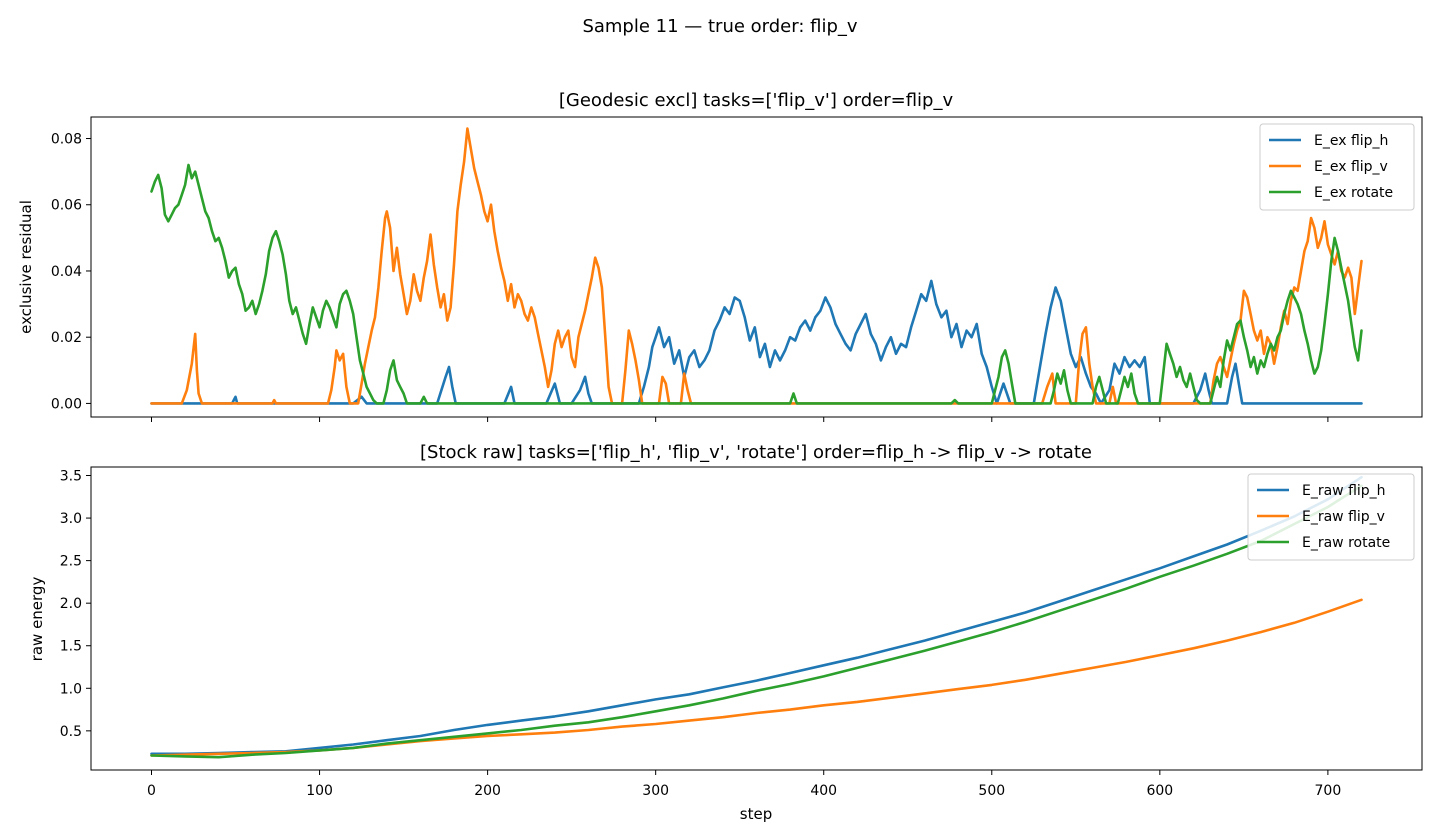 This screenshot has height=840, width=1440. What do you see at coordinates (151, 791) in the screenshot?
I see `x-tick-label-bottom-0: 0` at bounding box center [151, 791].